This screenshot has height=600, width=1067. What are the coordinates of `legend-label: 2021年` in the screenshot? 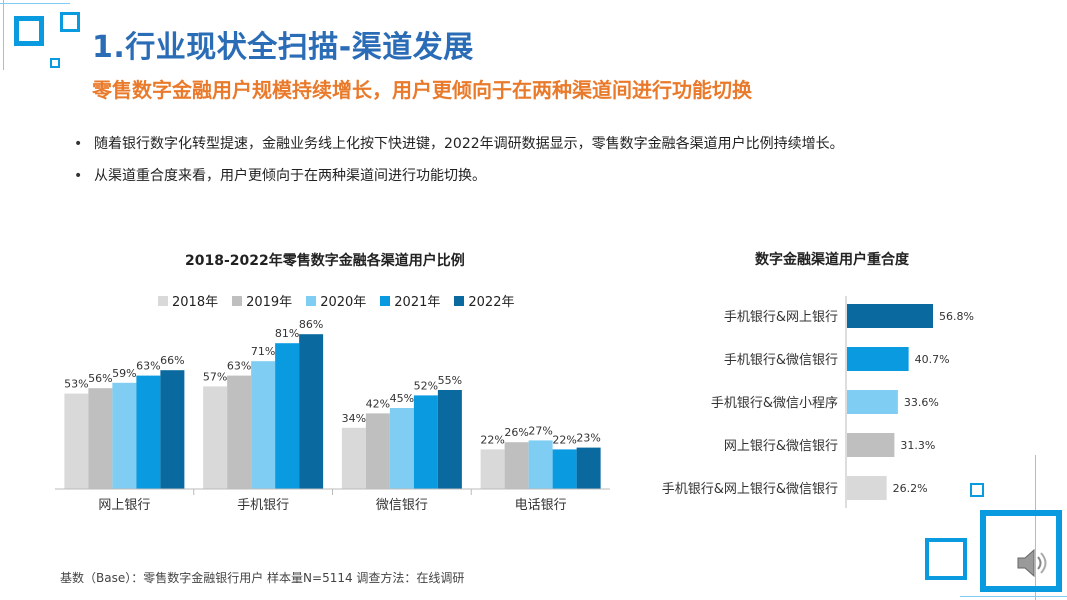 It's located at (417, 302).